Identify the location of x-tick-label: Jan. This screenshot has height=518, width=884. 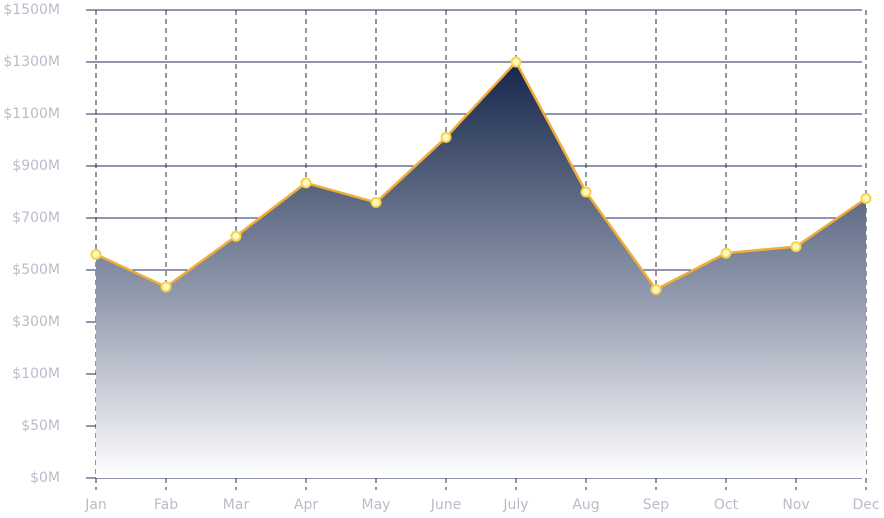
(95, 505).